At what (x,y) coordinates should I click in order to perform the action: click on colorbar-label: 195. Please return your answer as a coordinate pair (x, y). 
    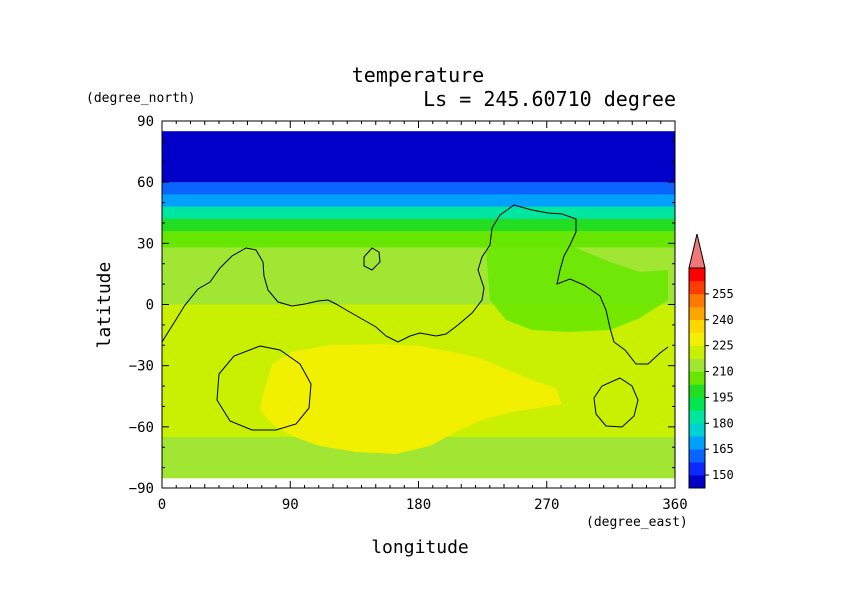
    Looking at the image, I should click on (723, 397).